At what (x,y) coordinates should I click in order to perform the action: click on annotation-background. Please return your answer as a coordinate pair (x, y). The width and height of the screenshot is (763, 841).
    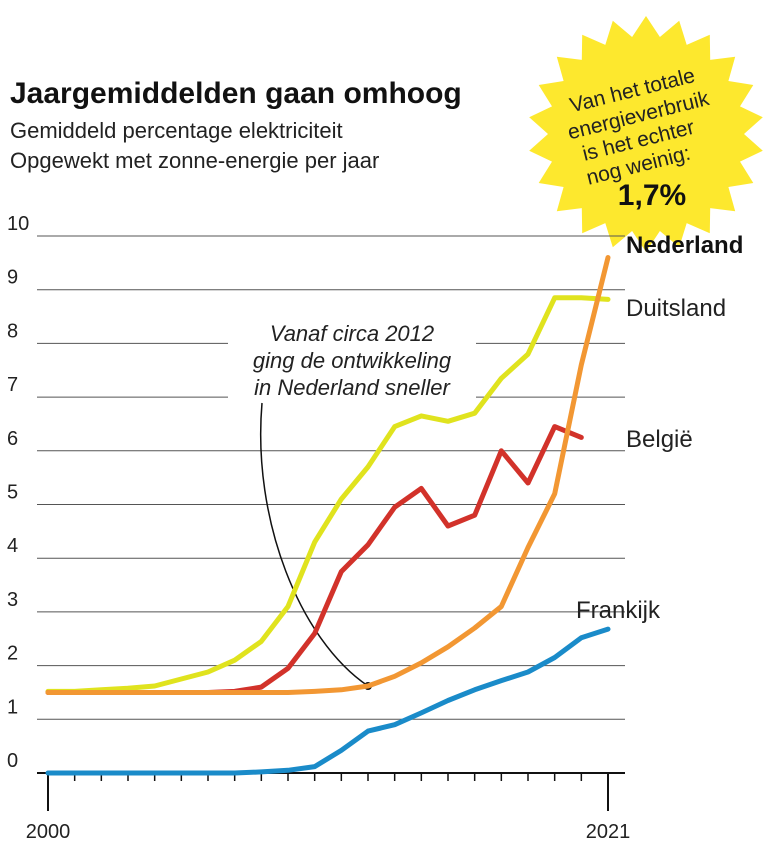
    Looking at the image, I should click on (352, 361).